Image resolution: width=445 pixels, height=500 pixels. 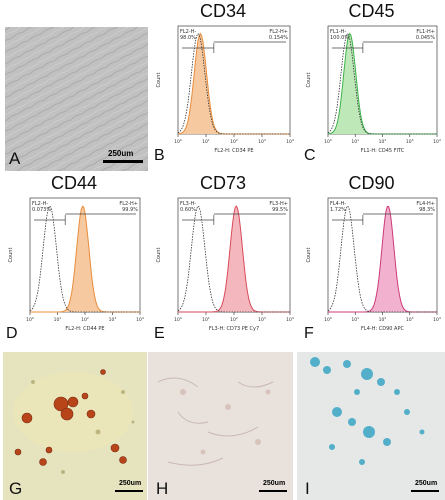 I want to click on micrograph-a: A 250um, so click(x=76, y=99).